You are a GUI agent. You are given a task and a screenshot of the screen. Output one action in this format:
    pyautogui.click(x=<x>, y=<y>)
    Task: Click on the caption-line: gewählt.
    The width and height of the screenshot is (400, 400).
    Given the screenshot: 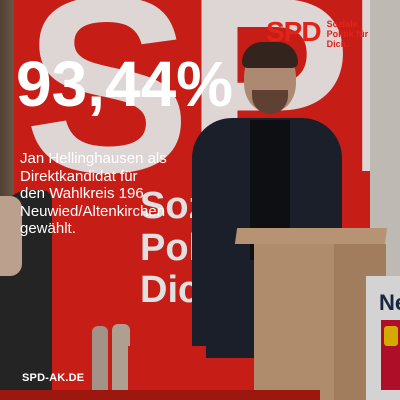 What is the action you would take?
    pyautogui.click(x=48, y=228)
    